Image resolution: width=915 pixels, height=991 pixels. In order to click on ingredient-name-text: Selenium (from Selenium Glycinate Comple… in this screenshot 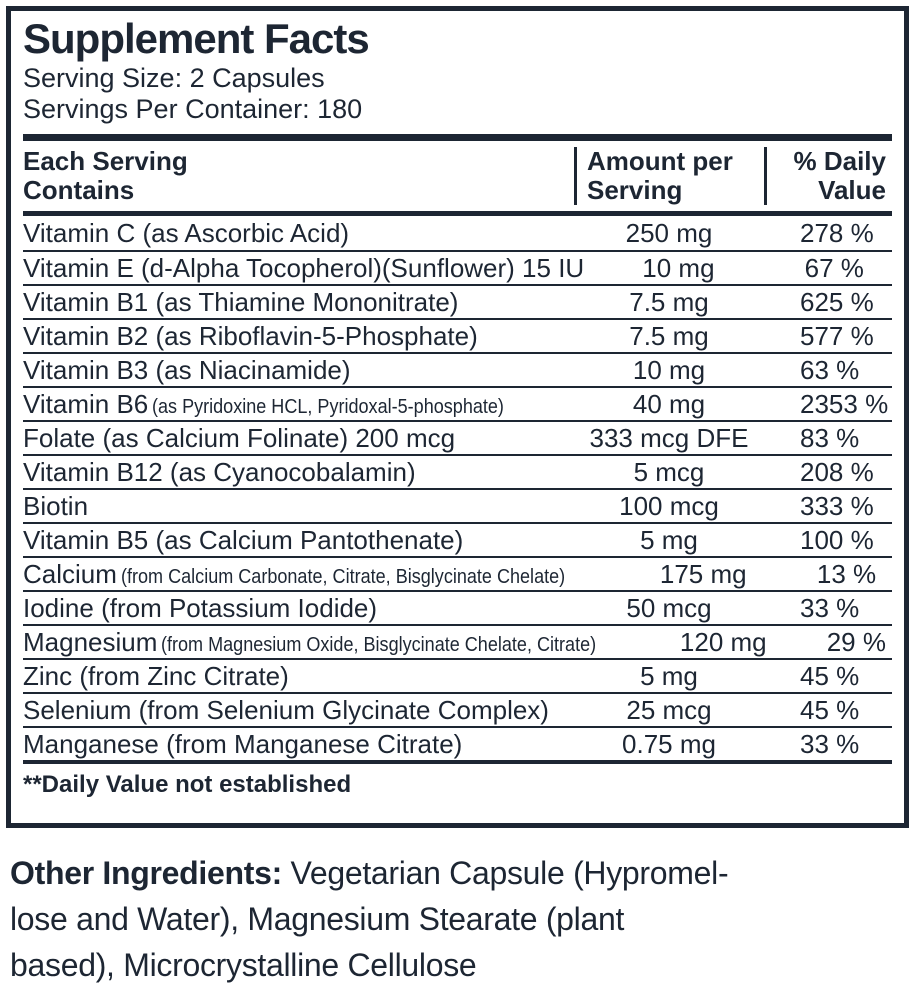, I will do `click(286, 709)`.